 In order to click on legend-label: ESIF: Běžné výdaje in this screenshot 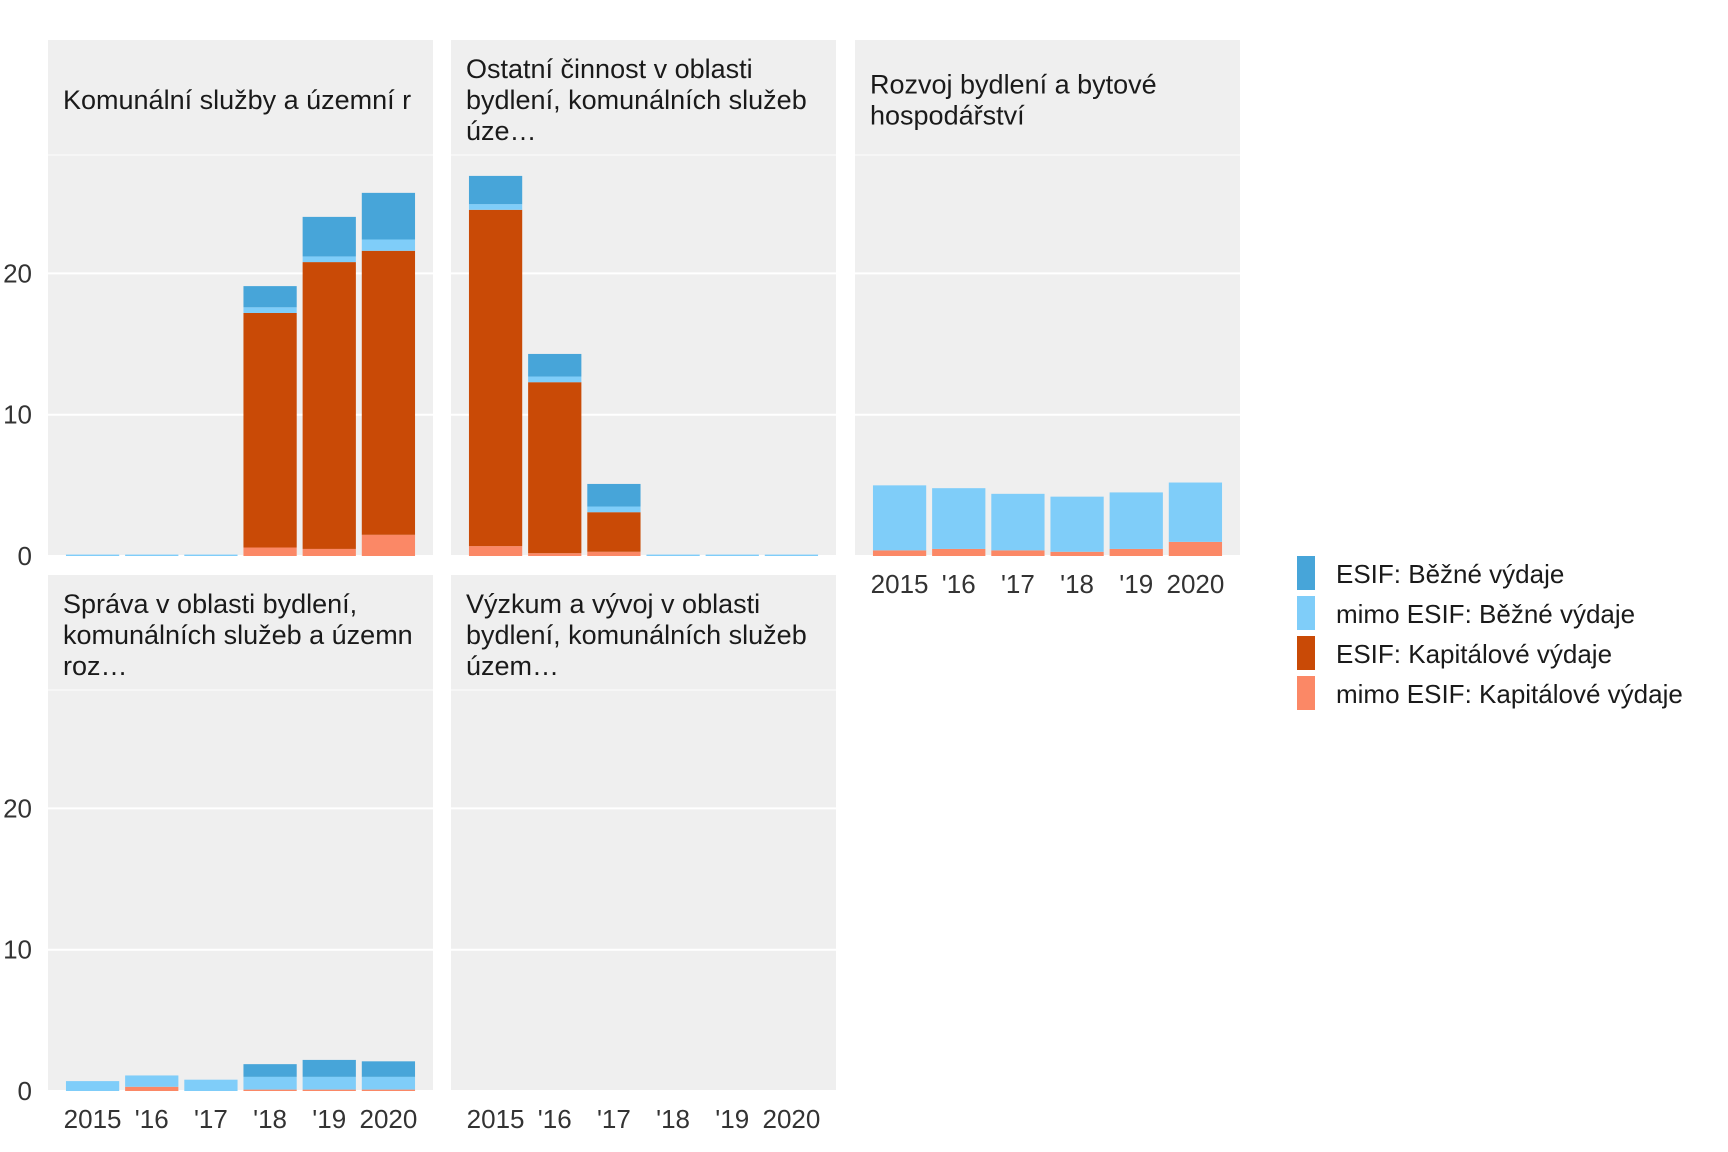, I will do `click(1450, 574)`.